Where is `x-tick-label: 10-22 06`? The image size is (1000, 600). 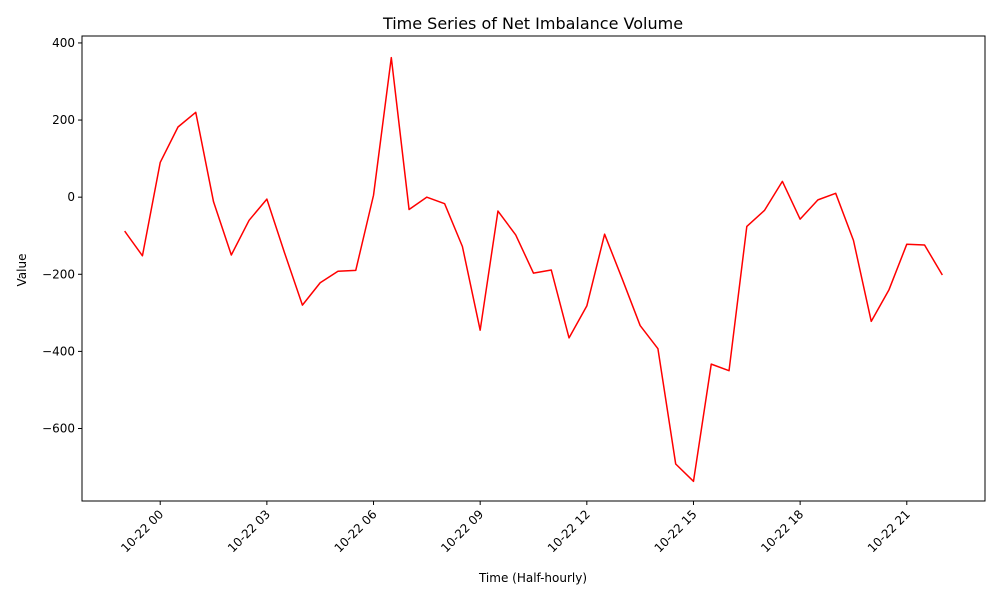 x-tick-label: 10-22 06 is located at coordinates (356, 531).